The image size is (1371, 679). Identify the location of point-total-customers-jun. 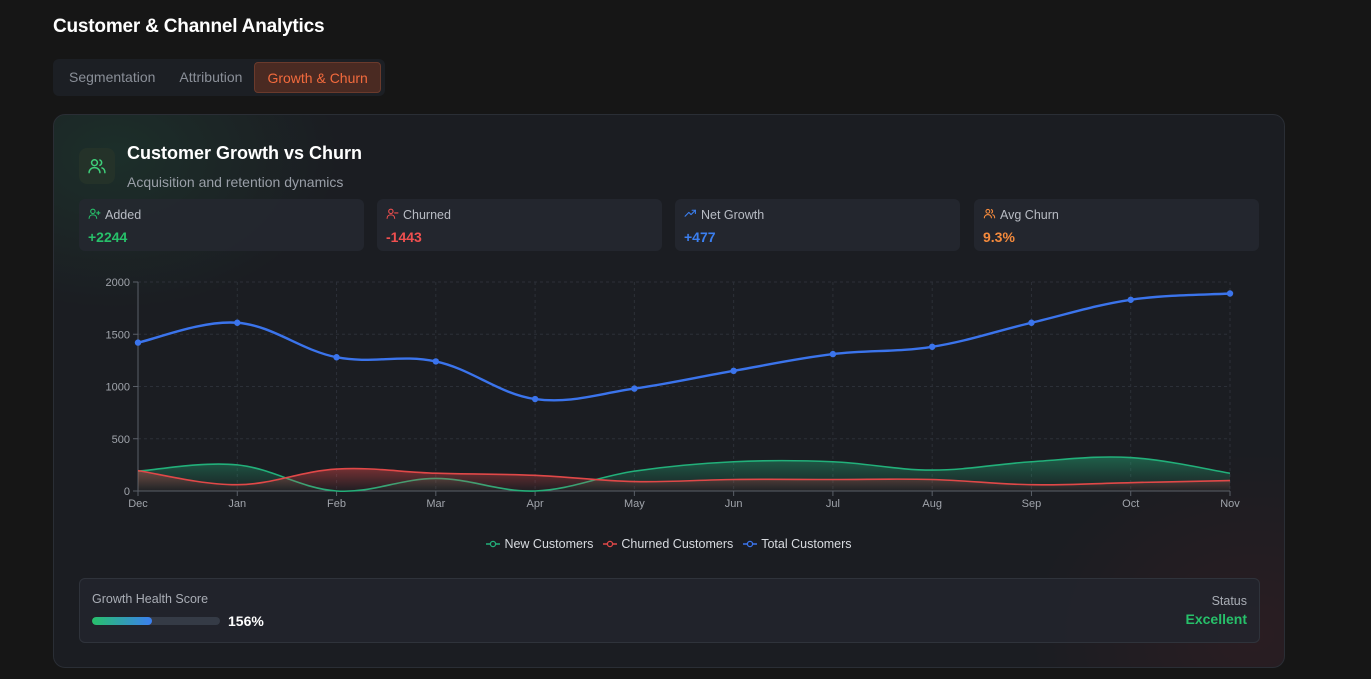
(733, 371).